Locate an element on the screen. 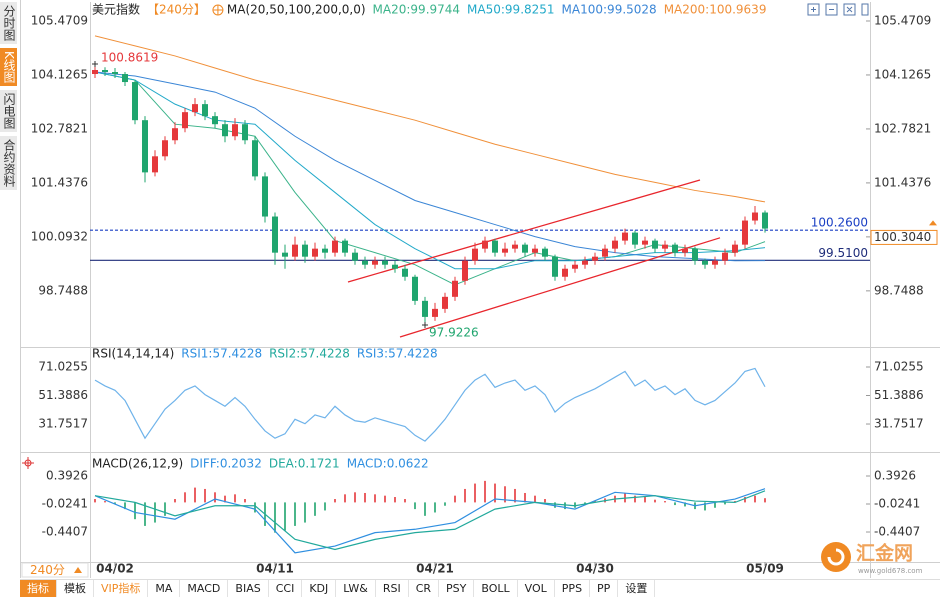  y-tick-label: 104.1265 is located at coordinates (902, 74).